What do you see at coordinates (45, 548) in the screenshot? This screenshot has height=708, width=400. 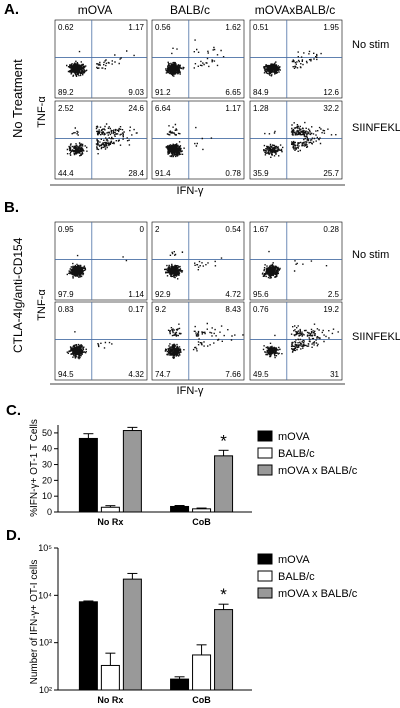 I see `panel-d-y-tick-label: 10⁵` at bounding box center [45, 548].